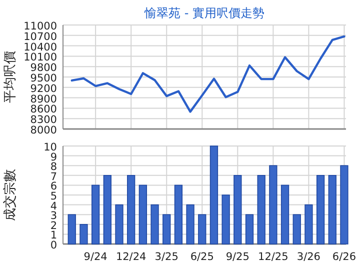 The image size is (360, 270). Describe the element at coordinates (53, 167) in the screenshot. I see `y-tick-label: 8` at that location.